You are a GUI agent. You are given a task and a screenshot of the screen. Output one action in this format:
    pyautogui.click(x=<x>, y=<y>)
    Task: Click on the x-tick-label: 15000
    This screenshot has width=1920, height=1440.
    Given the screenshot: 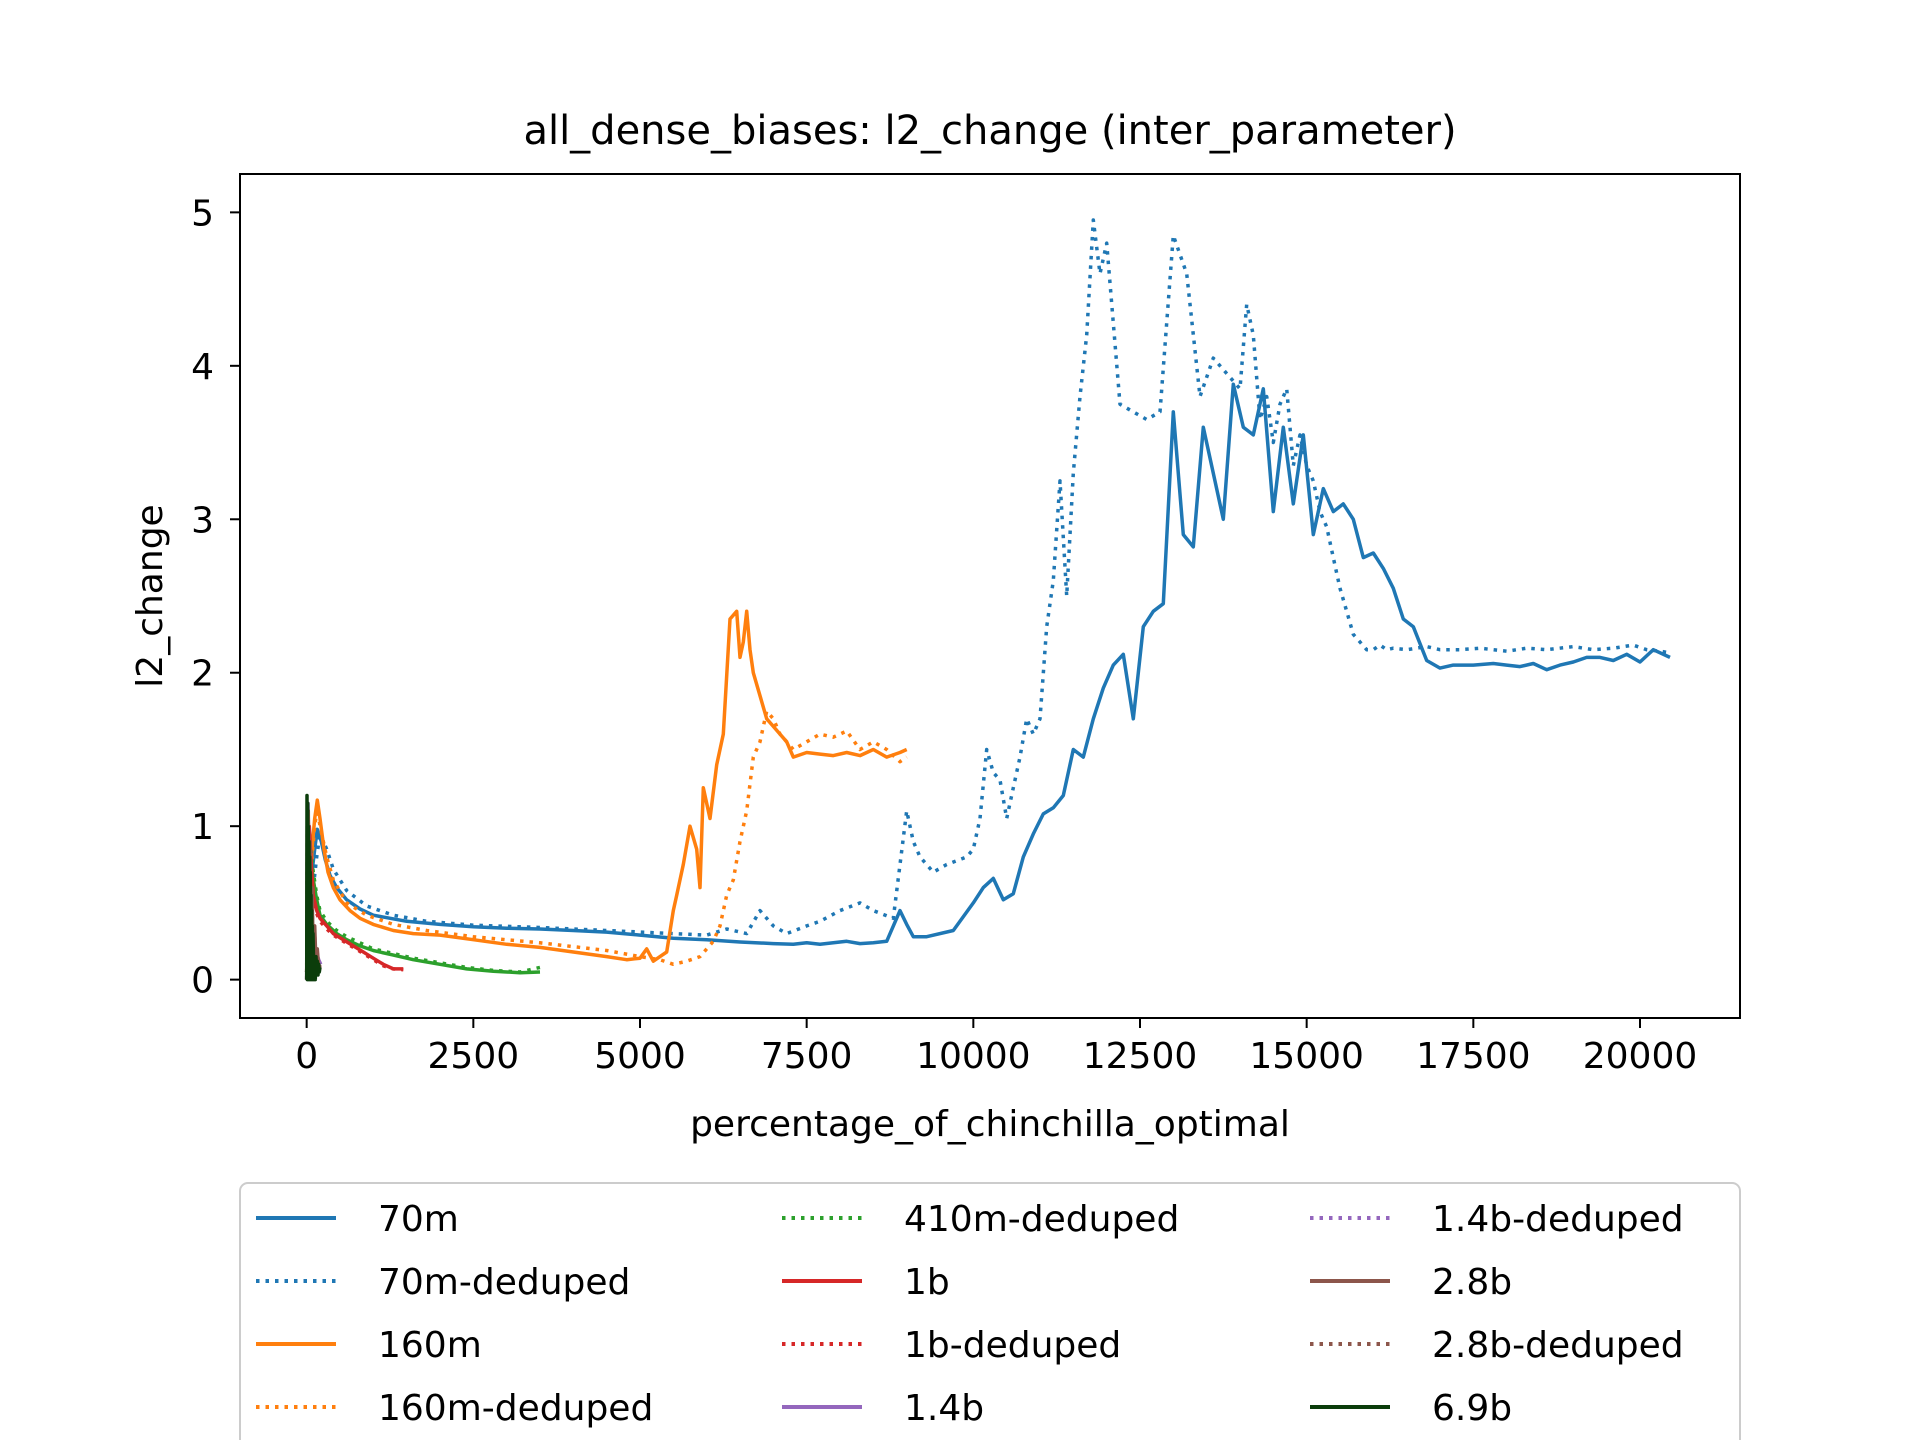 What is the action you would take?
    pyautogui.click(x=1306, y=1056)
    